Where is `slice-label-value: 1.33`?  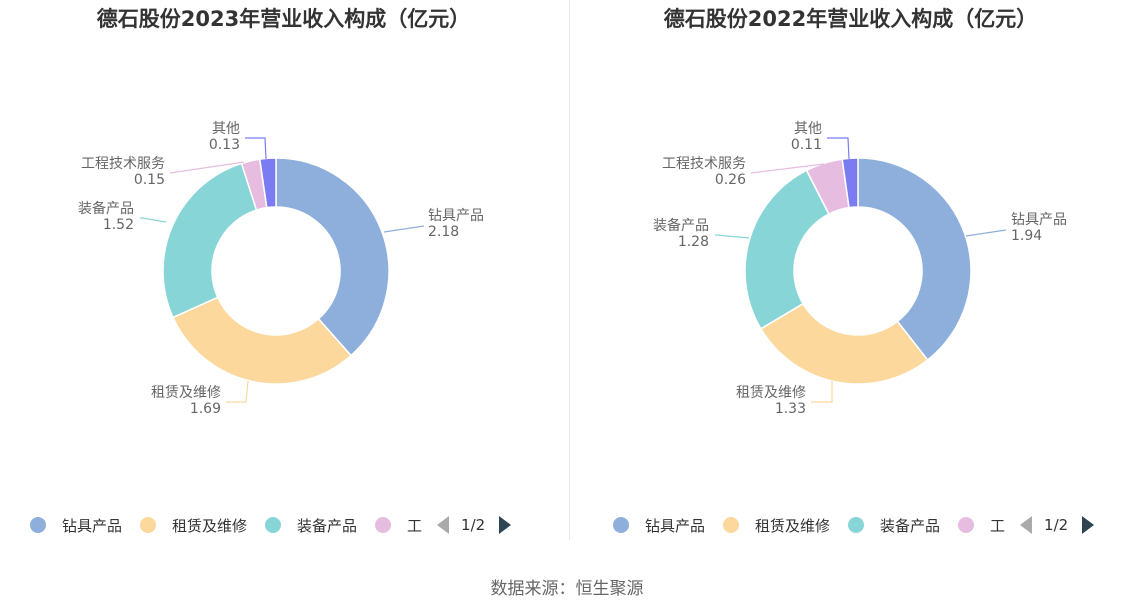 slice-label-value: 1.33 is located at coordinates (790, 409).